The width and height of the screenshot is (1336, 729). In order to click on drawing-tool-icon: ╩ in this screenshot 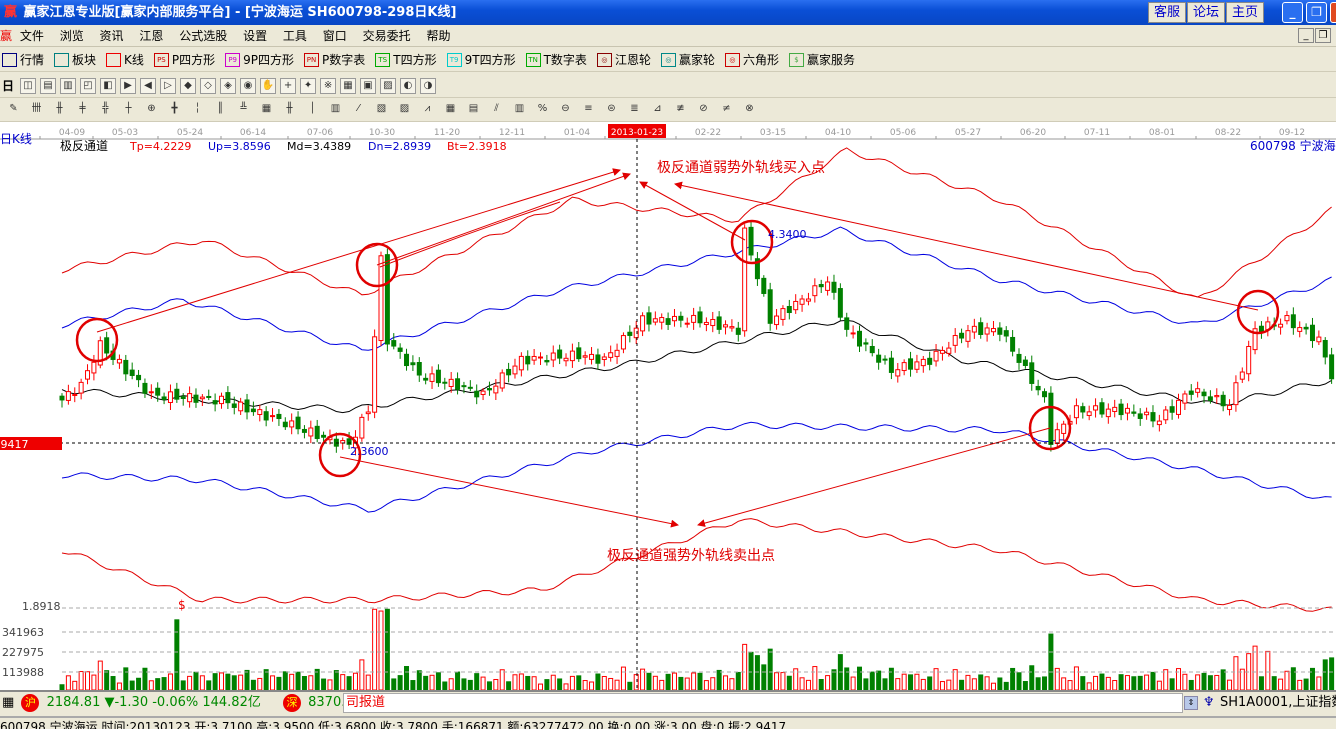, I will do `click(243, 108)`.